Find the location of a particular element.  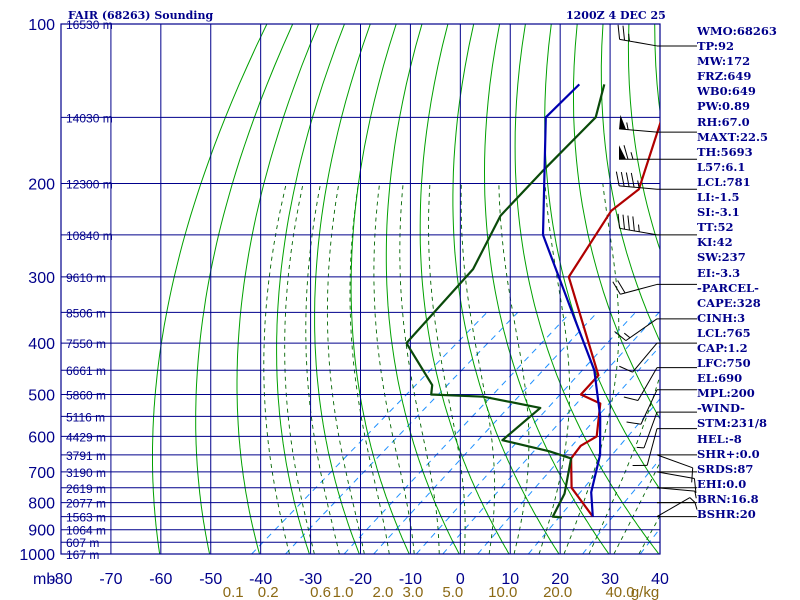

temperature-tick-label: -50 is located at coordinates (210, 579).